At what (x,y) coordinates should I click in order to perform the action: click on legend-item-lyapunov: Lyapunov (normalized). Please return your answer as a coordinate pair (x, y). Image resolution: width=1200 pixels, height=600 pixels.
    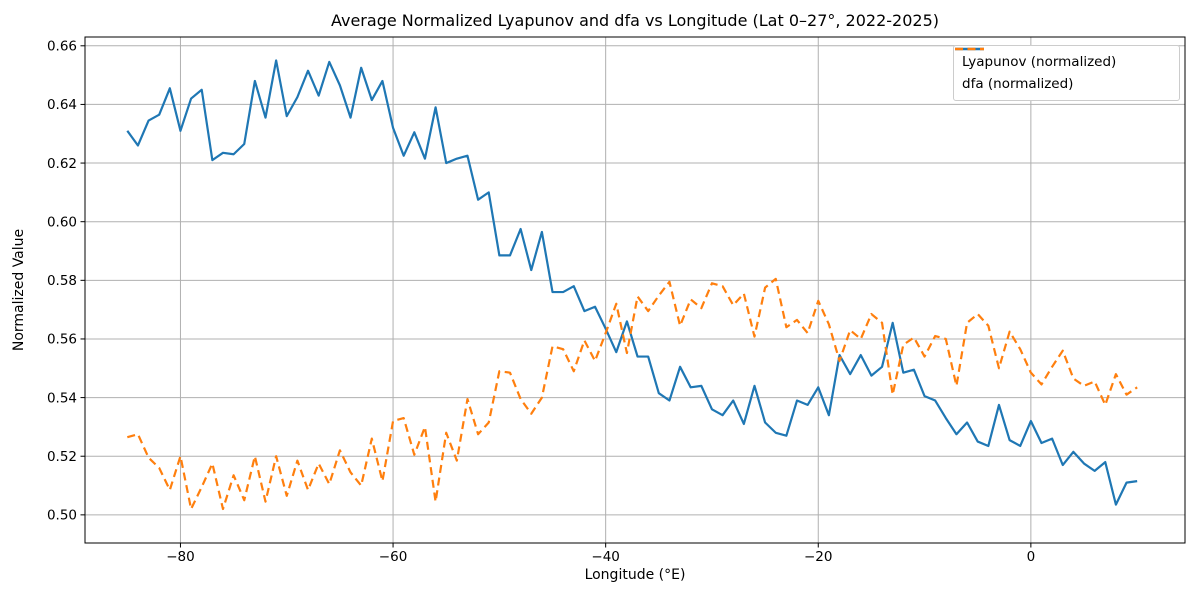
    Looking at the image, I should click on (1063, 60).